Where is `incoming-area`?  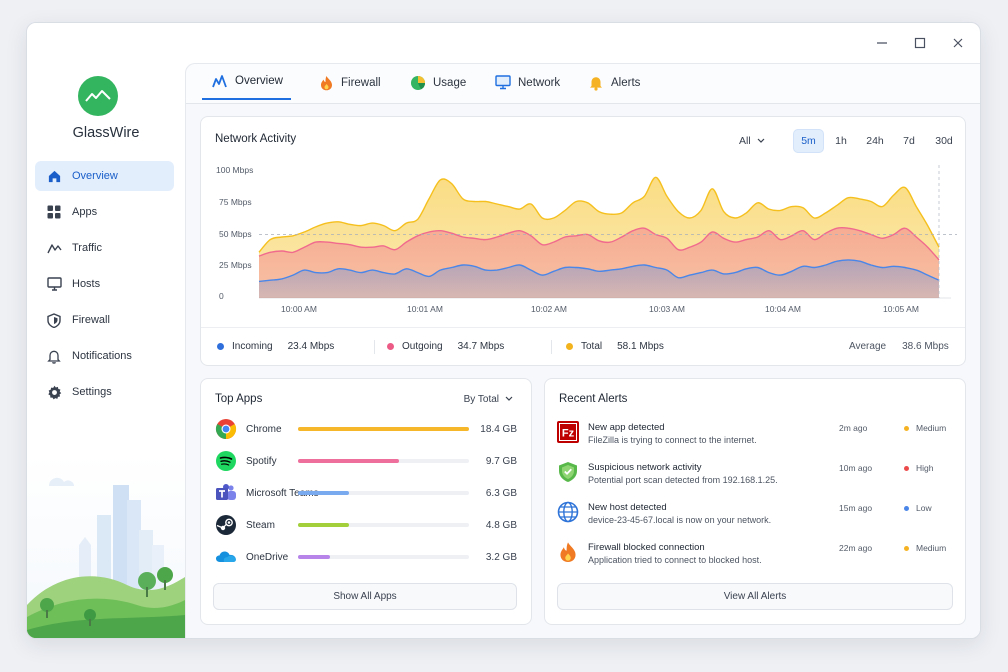 incoming-area is located at coordinates (599, 278).